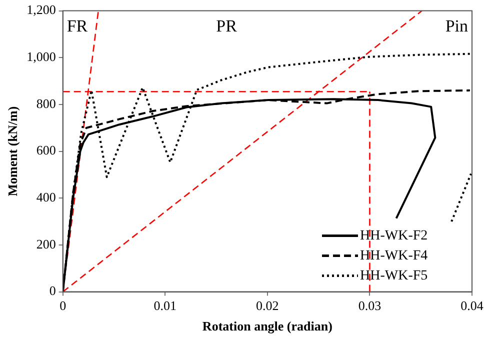 This screenshot has width=500, height=339. What do you see at coordinates (165, 306) in the screenshot?
I see `x-tick-label: 0.01` at bounding box center [165, 306].